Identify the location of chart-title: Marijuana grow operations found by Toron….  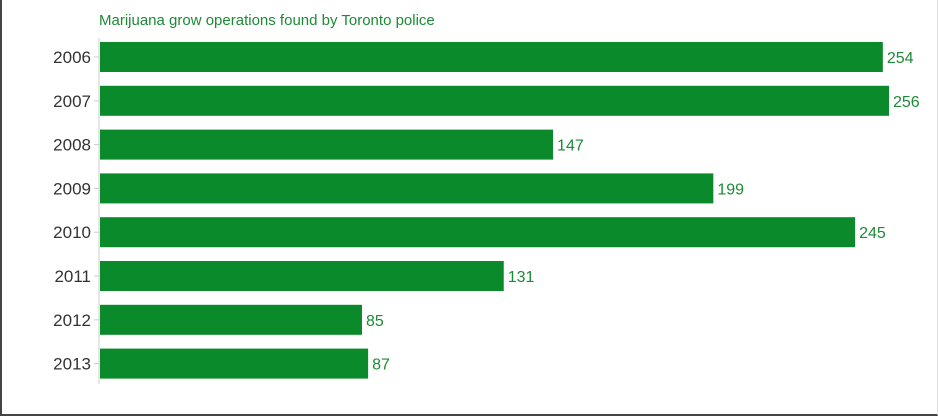
(267, 20).